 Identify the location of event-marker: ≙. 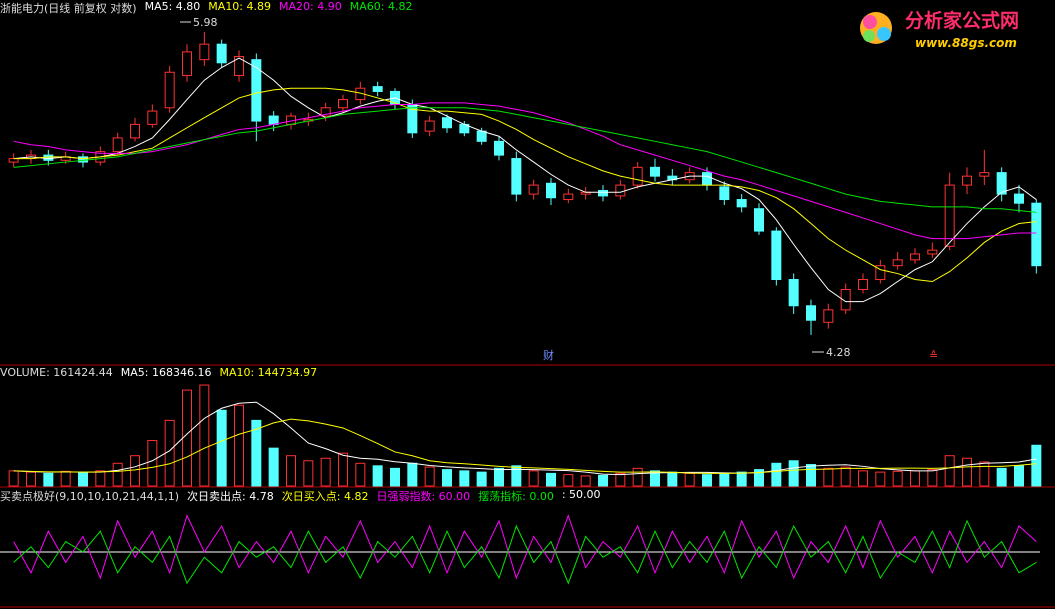
(933, 355).